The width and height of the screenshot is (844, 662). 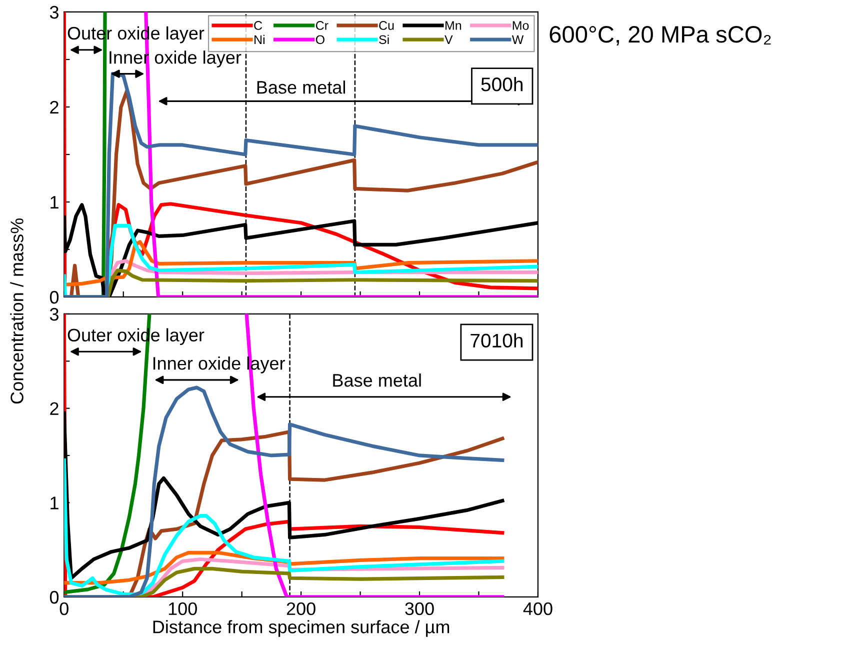 What do you see at coordinates (301, 609) in the screenshot?
I see `x-tick-label: 200` at bounding box center [301, 609].